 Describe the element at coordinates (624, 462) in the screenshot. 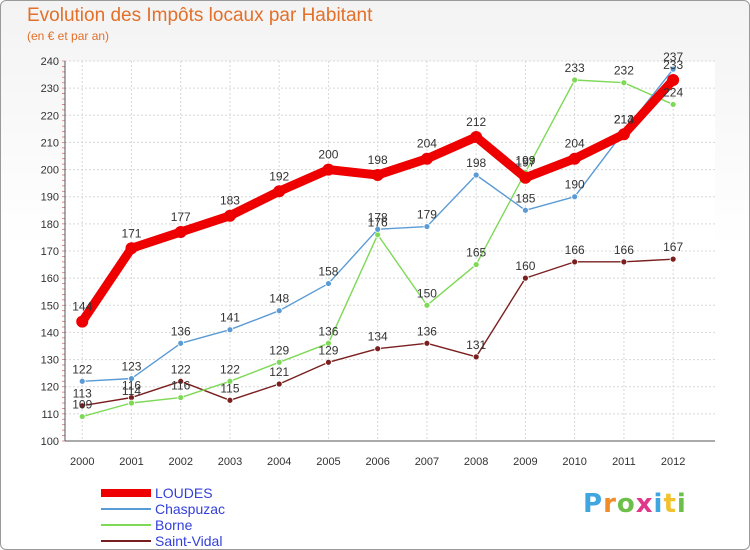

I see `x-tick-label: 2011` at that location.